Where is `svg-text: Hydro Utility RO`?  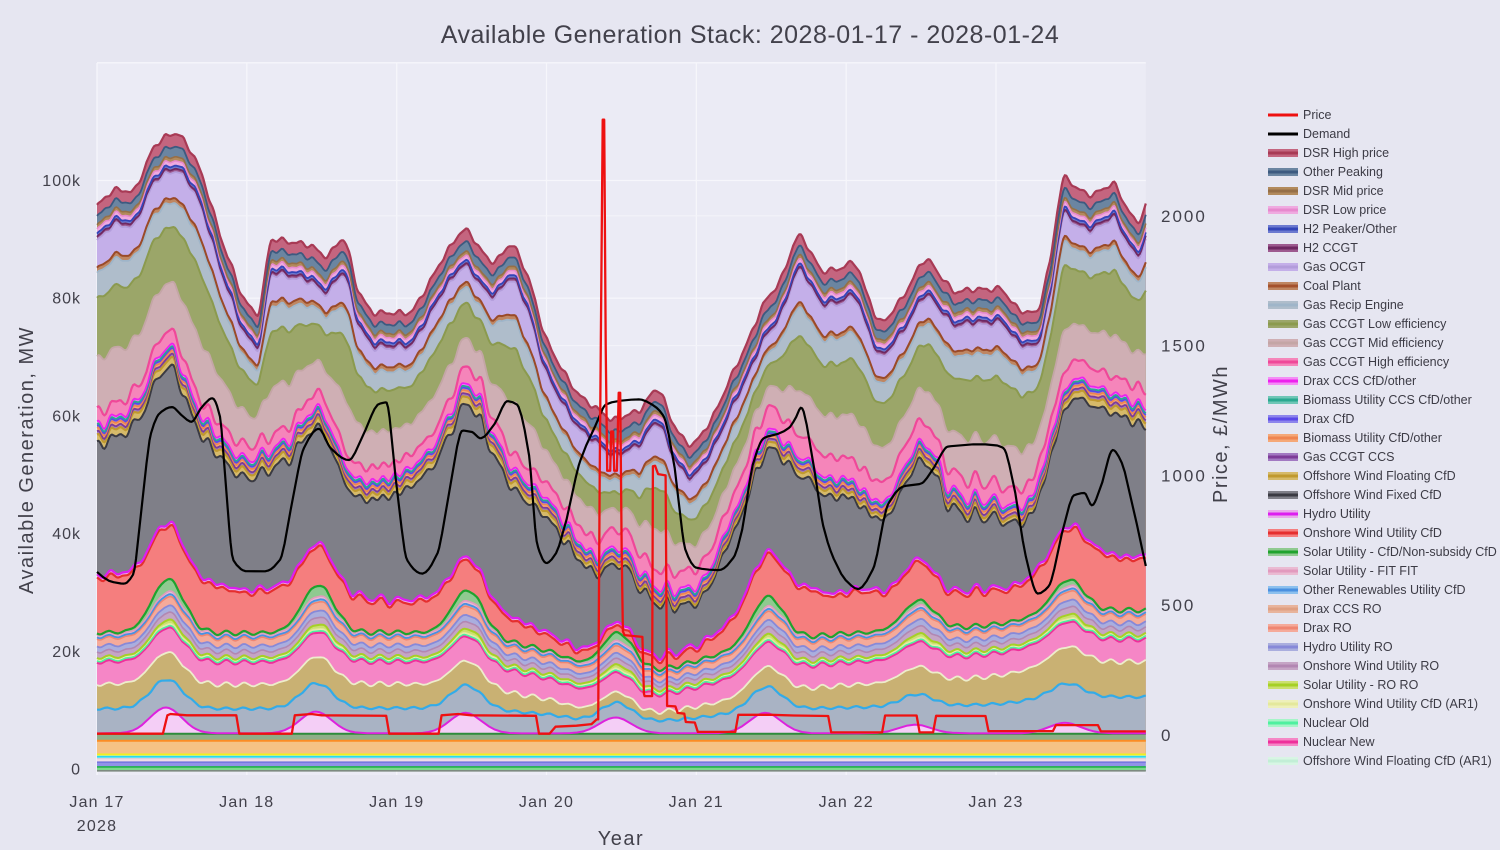 svg-text: Hydro Utility RO is located at coordinates (1348, 647).